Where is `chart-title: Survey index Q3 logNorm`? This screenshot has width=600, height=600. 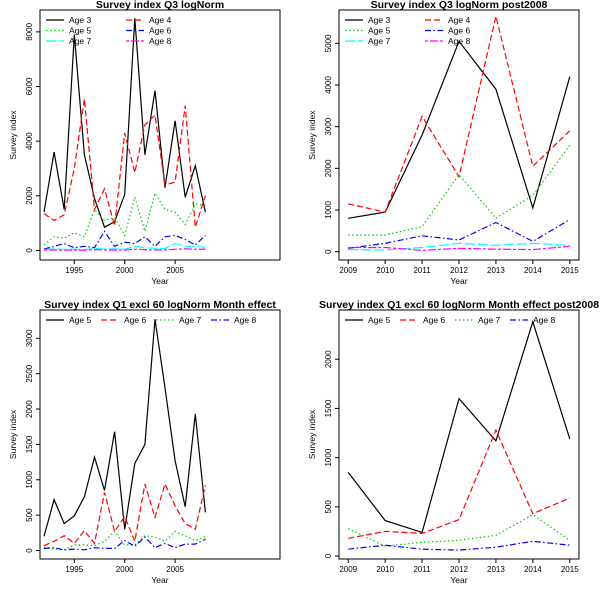 chart-title: Survey index Q3 logNorm is located at coordinates (160, 5).